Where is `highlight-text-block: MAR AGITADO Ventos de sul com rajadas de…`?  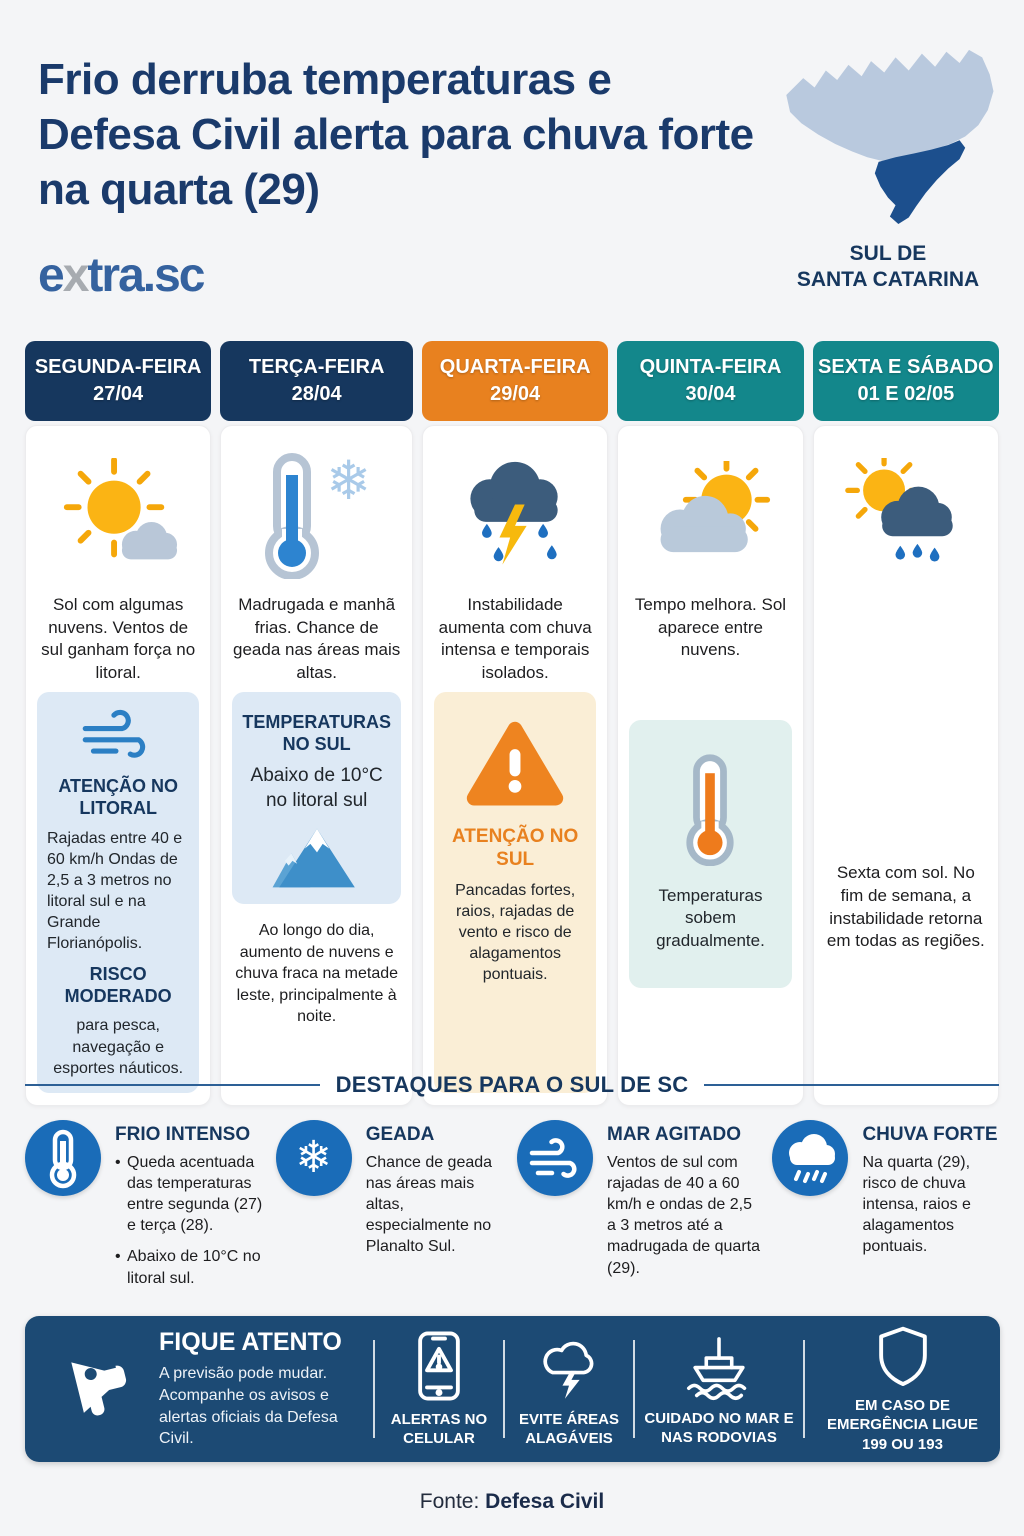
highlight-text-block: MAR AGITADO Ventos de sul com rajadas de… is located at coordinates (684, 1199).